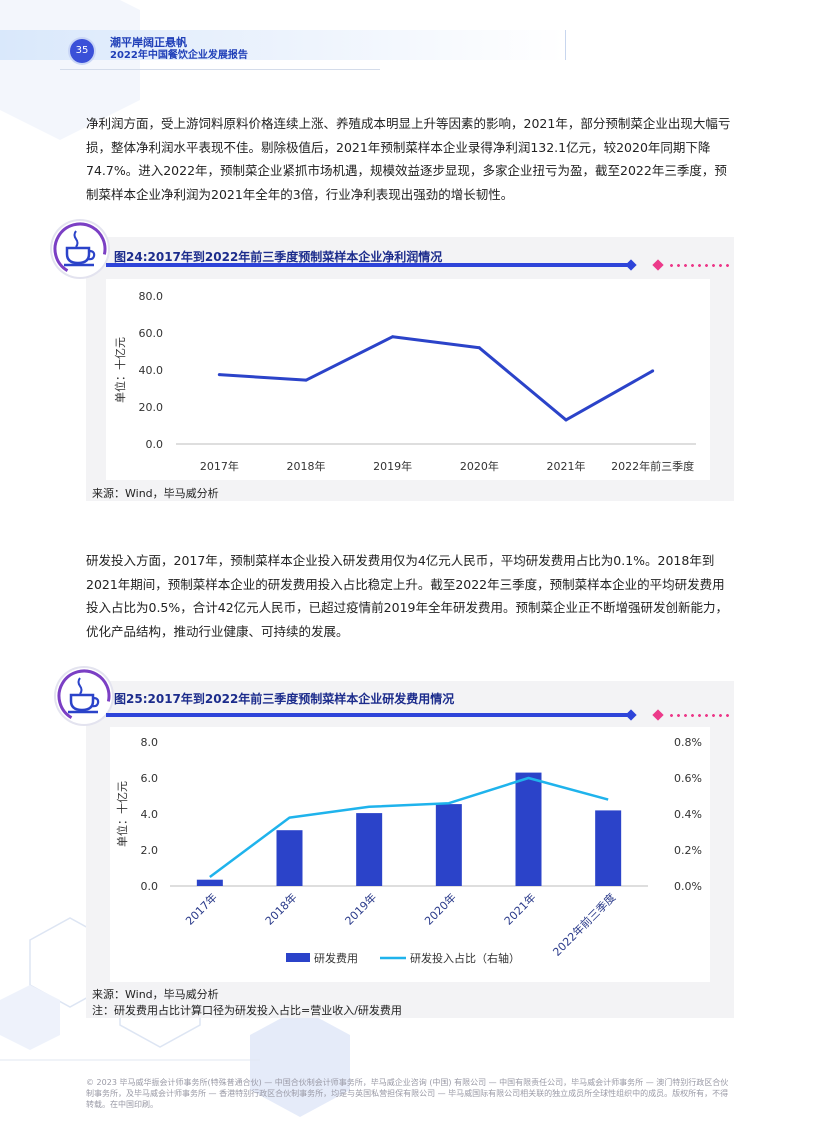  Describe the element at coordinates (179, 55) in the screenshot. I see `report-header-subtitle: 2022年中国餐饮企业发展报告` at that location.